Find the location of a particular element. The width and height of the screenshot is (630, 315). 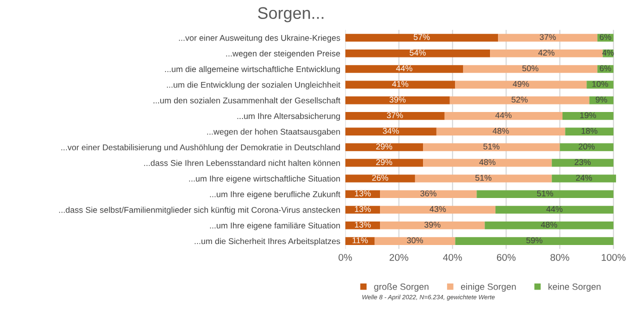

y-tick-label: ...um die Entwicklung der sozialen Ungleichheit is located at coordinates (253, 86).